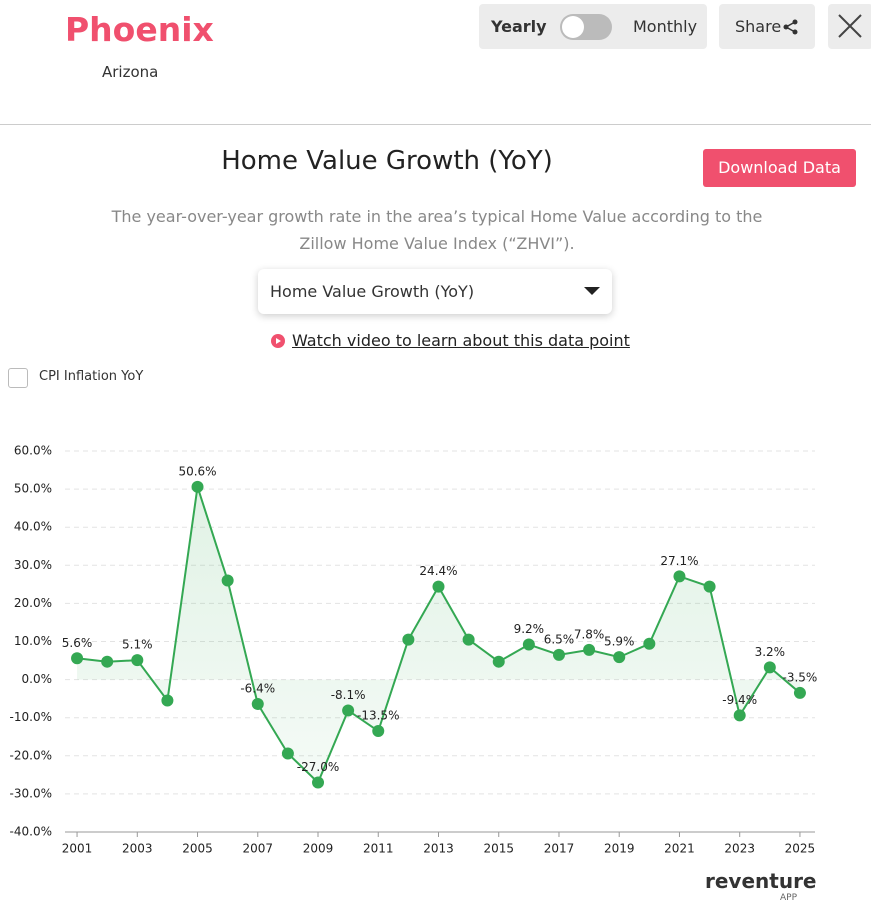  What do you see at coordinates (137, 645) in the screenshot?
I see `data-label: 5.1%` at bounding box center [137, 645].